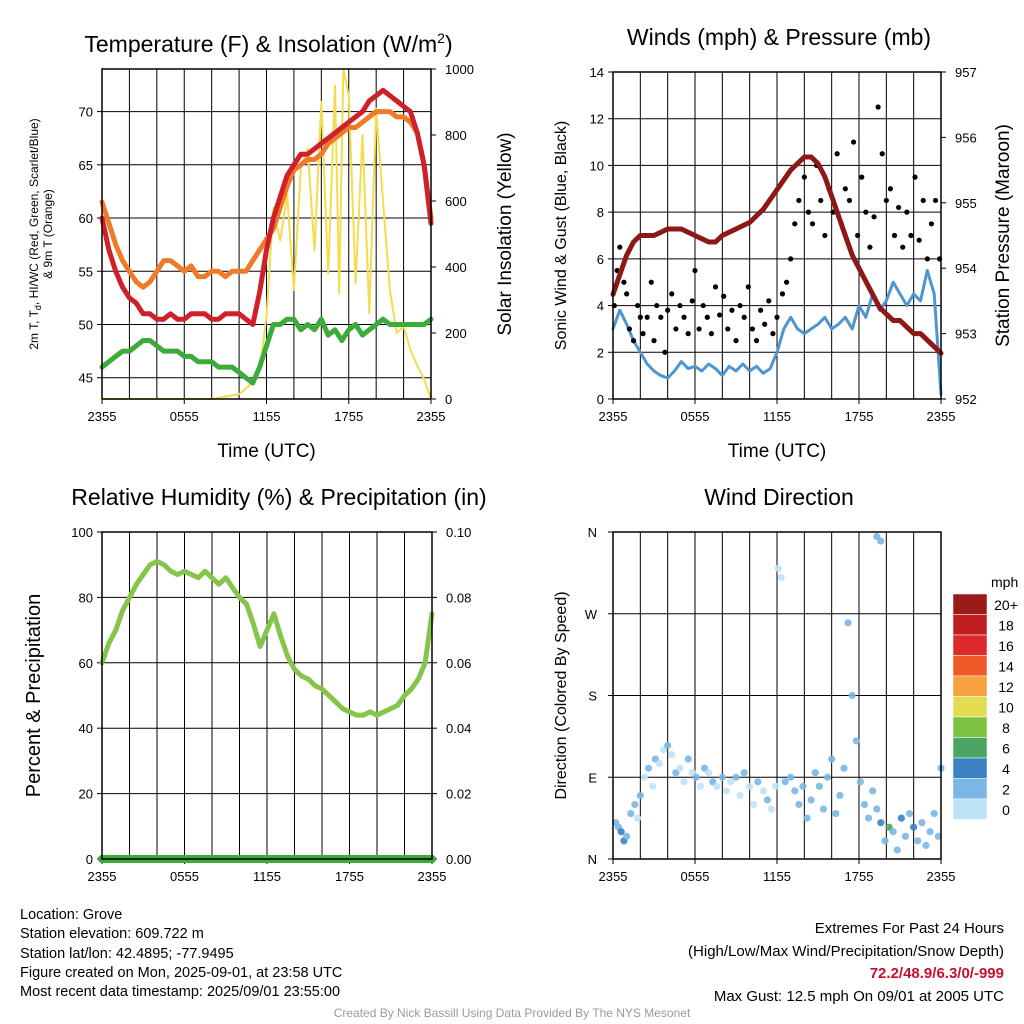 This screenshot has height=1024, width=1024. I want to click on plot-border, so click(266, 234).